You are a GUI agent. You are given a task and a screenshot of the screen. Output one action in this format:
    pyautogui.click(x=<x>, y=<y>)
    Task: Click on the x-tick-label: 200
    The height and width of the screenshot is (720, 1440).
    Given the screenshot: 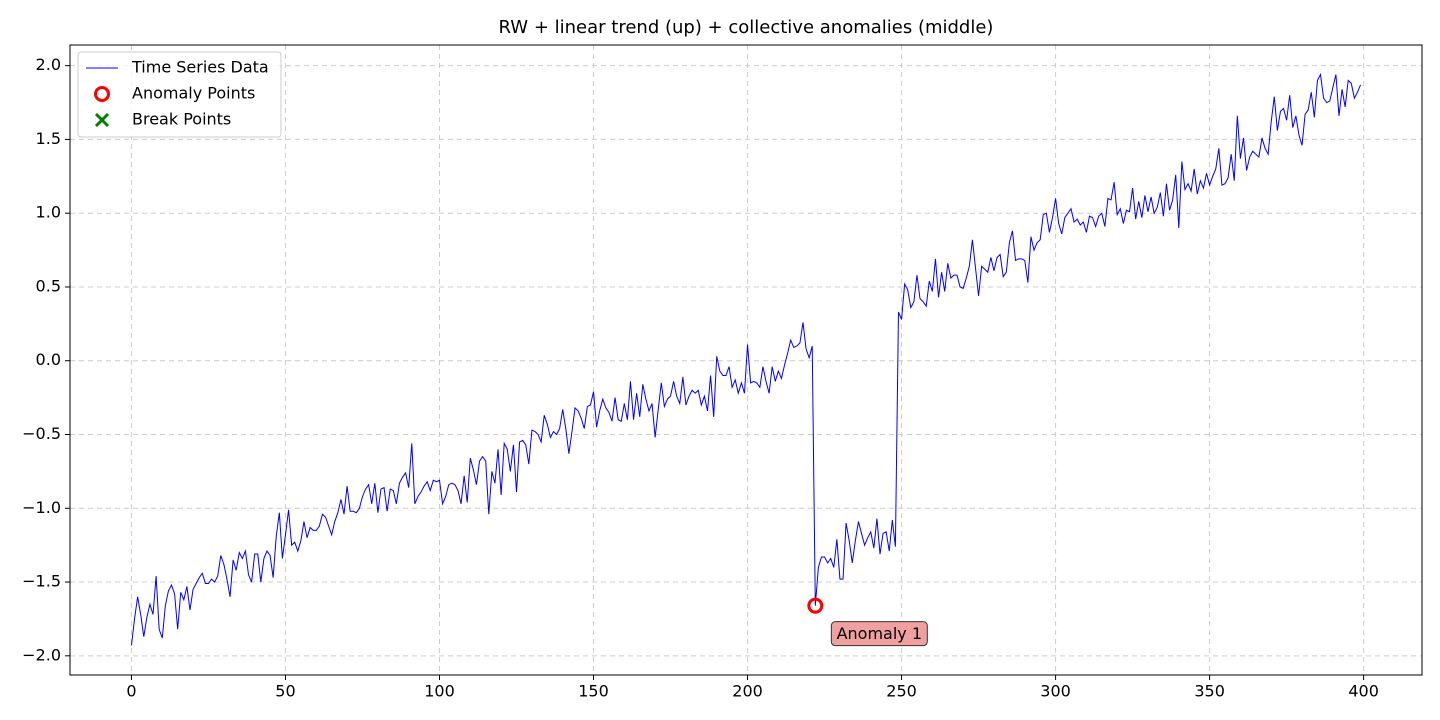 What is the action you would take?
    pyautogui.click(x=747, y=691)
    